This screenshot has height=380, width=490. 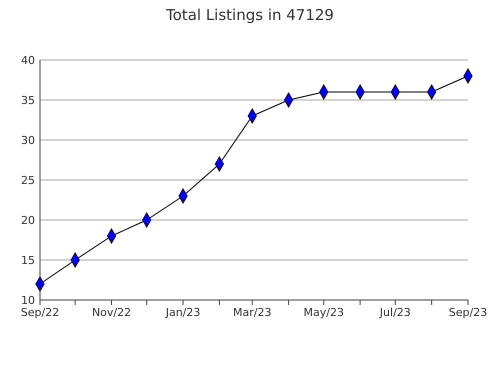 What do you see at coordinates (28, 260) in the screenshot?
I see `y-tick-label: 15` at bounding box center [28, 260].